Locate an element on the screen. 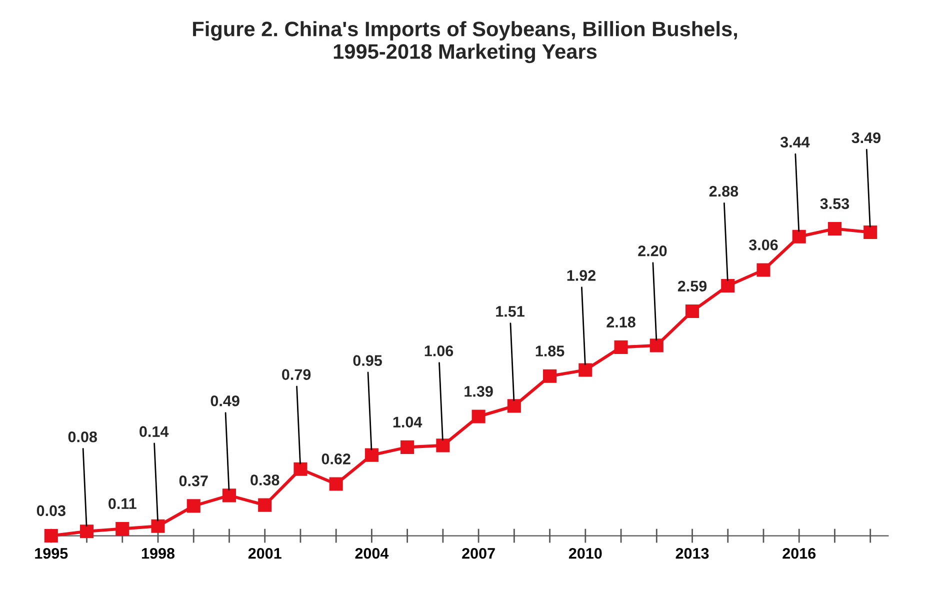 The height and width of the screenshot is (602, 930). data-label: 0.14 is located at coordinates (154, 431).